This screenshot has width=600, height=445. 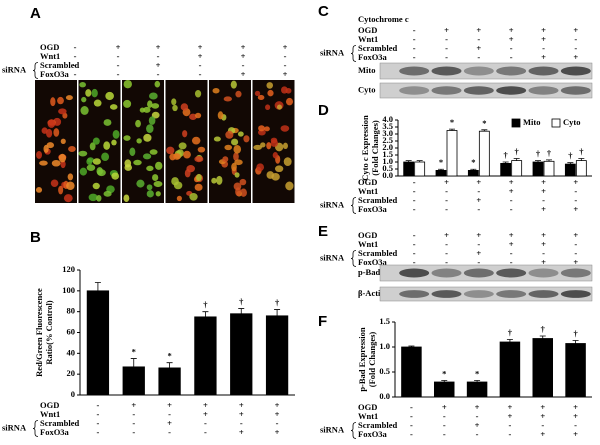 I want to click on y-tick-label: 1.5, so click(x=384, y=321).